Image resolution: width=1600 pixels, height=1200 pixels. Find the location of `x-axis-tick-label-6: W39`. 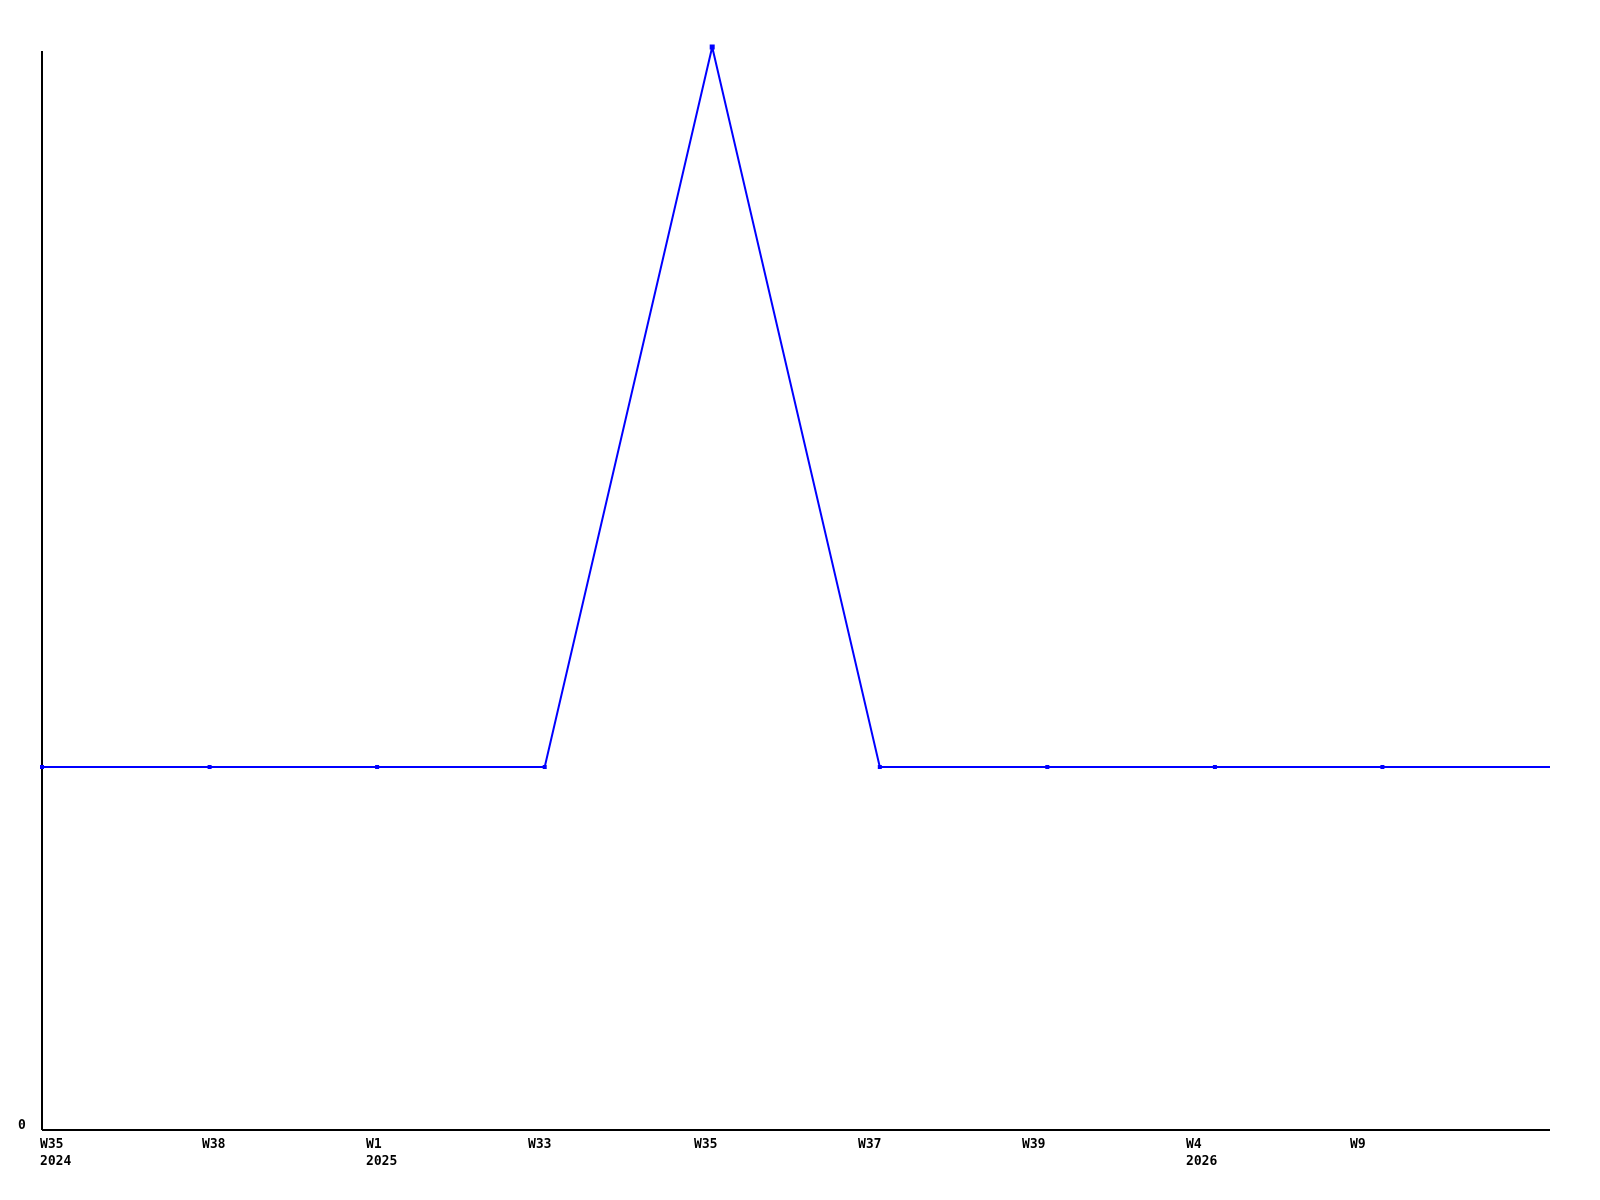

x-axis-tick-label-6: W39 is located at coordinates (1033, 1144).